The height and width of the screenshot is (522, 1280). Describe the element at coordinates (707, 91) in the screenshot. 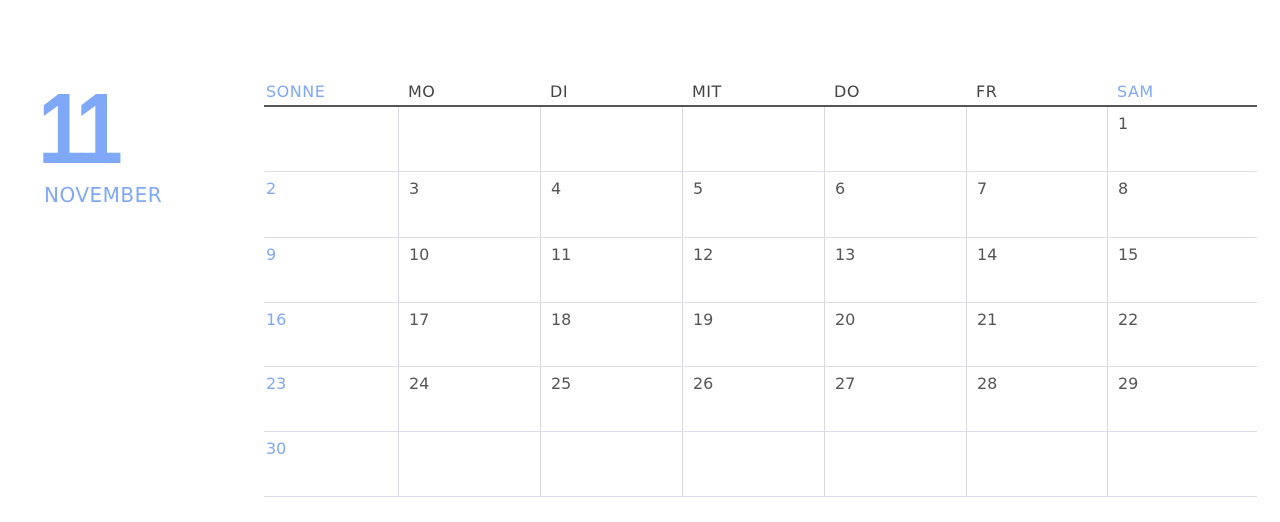

I see `weekday-header: MIT` at that location.